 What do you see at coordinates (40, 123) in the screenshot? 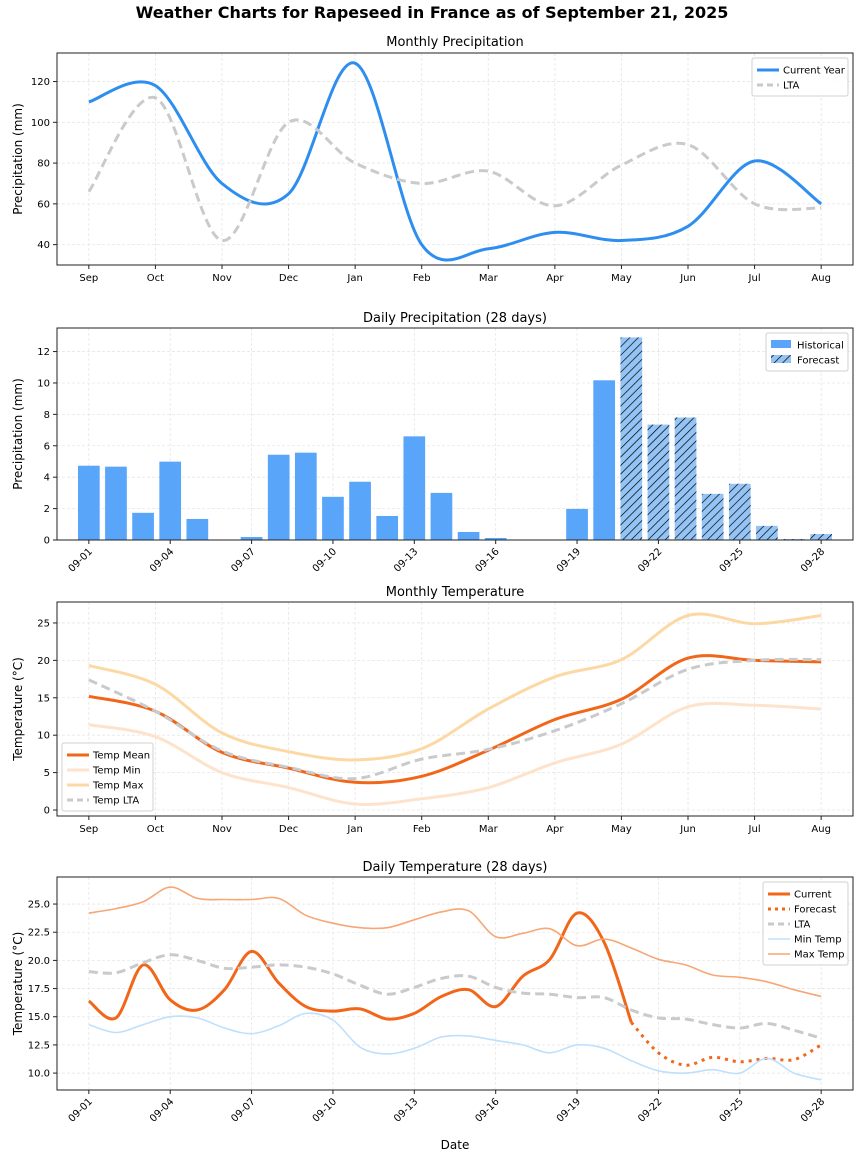
I see `y-tick-label: 100` at bounding box center [40, 123].